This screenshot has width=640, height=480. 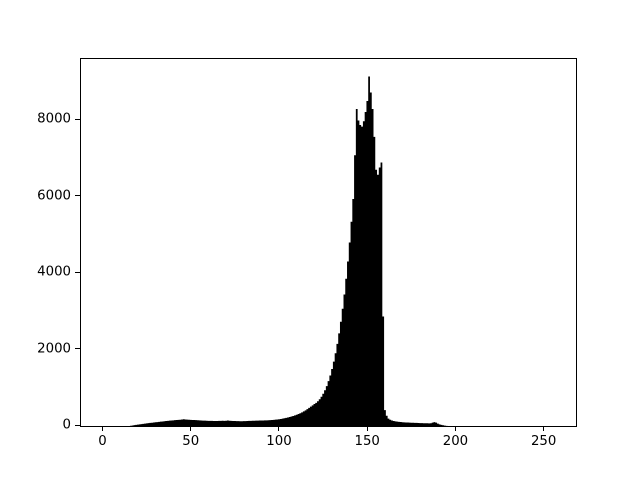 What do you see at coordinates (102, 442) in the screenshot?
I see `x-tick-label: 0` at bounding box center [102, 442].